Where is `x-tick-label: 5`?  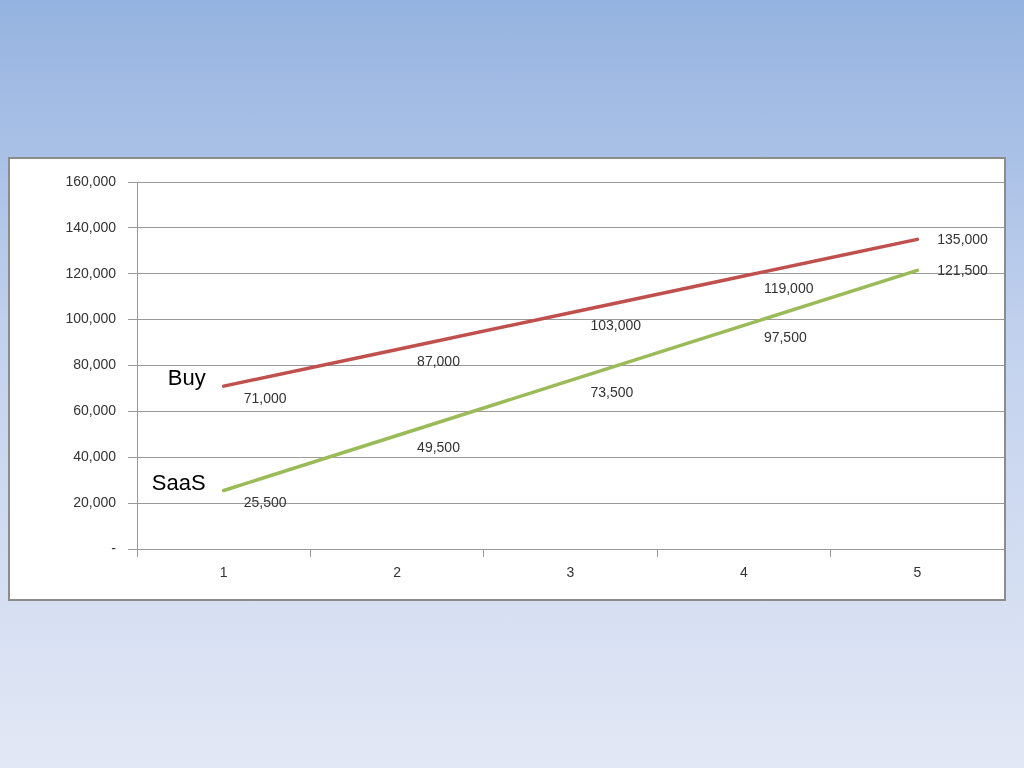 x-tick-label: 5 is located at coordinates (917, 572).